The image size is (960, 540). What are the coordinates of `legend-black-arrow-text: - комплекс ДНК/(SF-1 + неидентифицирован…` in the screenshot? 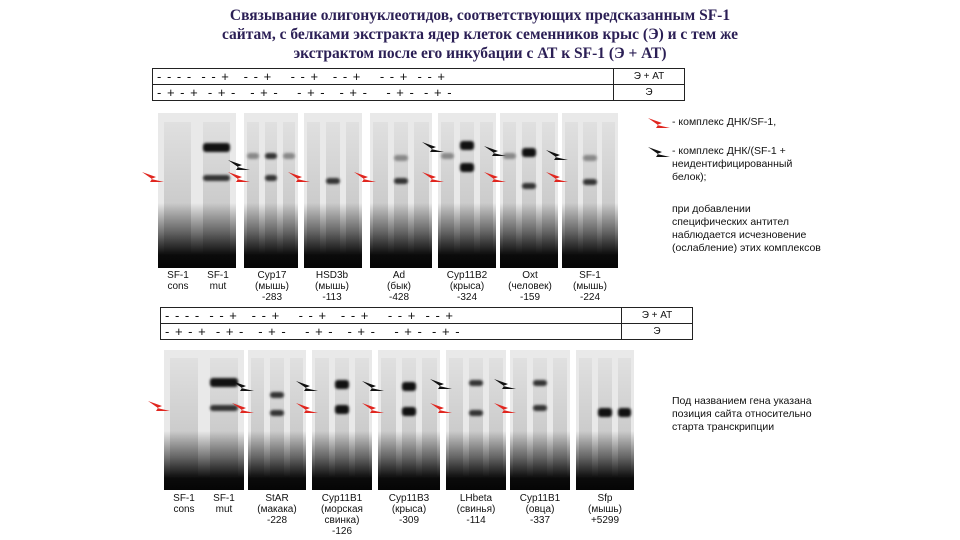 It's located at (732, 164).